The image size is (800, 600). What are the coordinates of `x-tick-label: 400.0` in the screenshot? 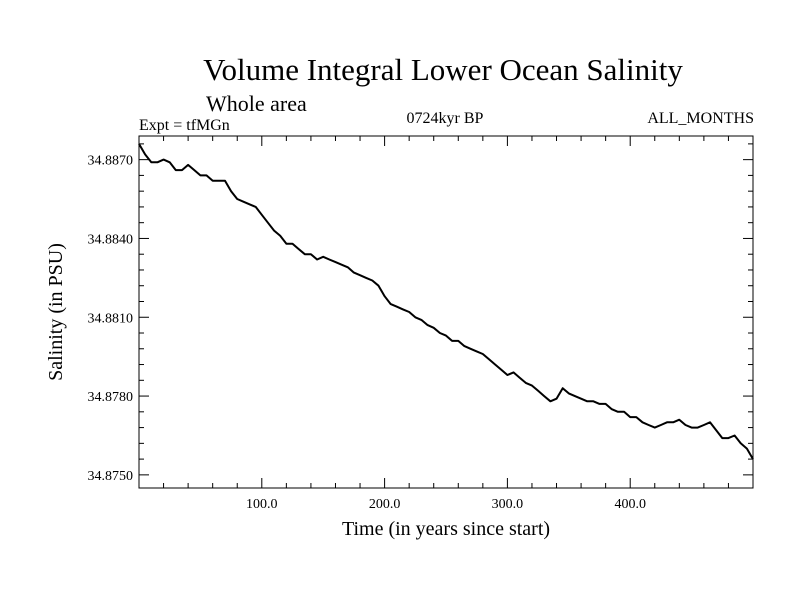 It's located at (630, 504).